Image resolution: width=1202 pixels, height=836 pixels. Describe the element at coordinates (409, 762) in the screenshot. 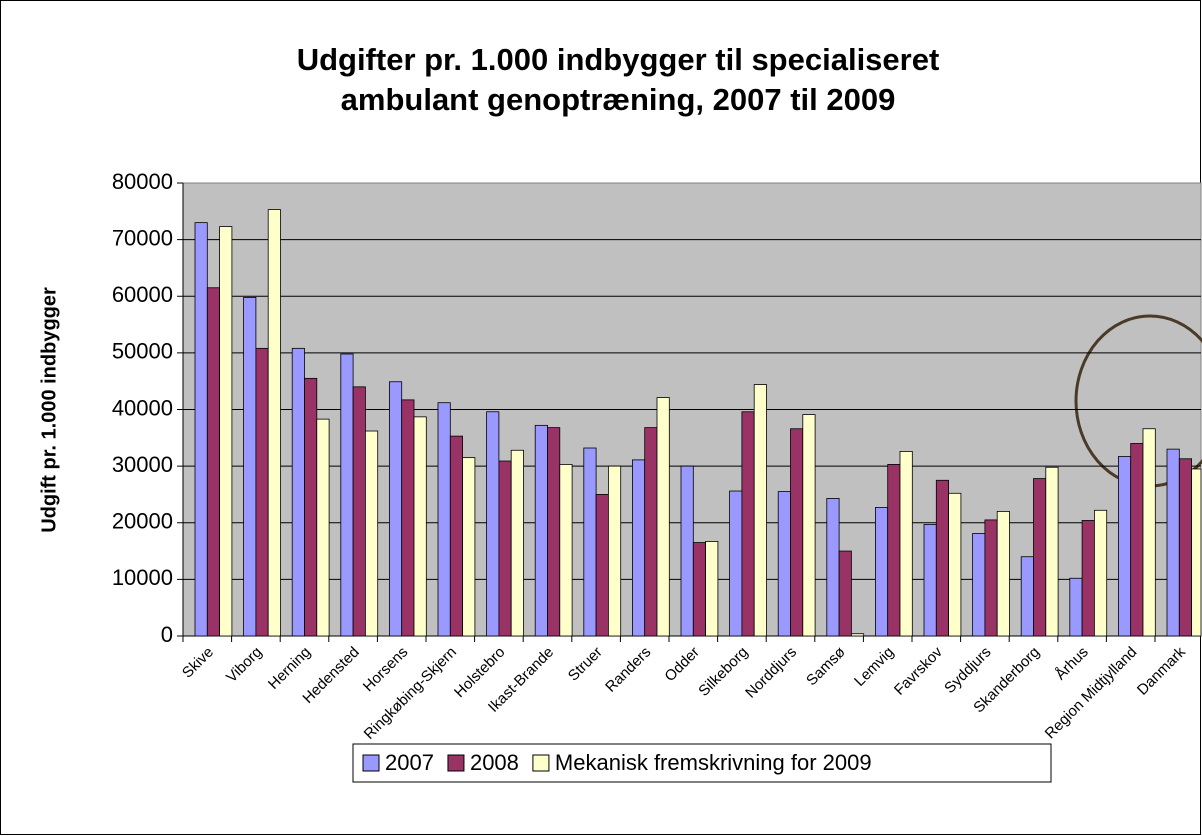

I see `legend-label: 2007` at that location.